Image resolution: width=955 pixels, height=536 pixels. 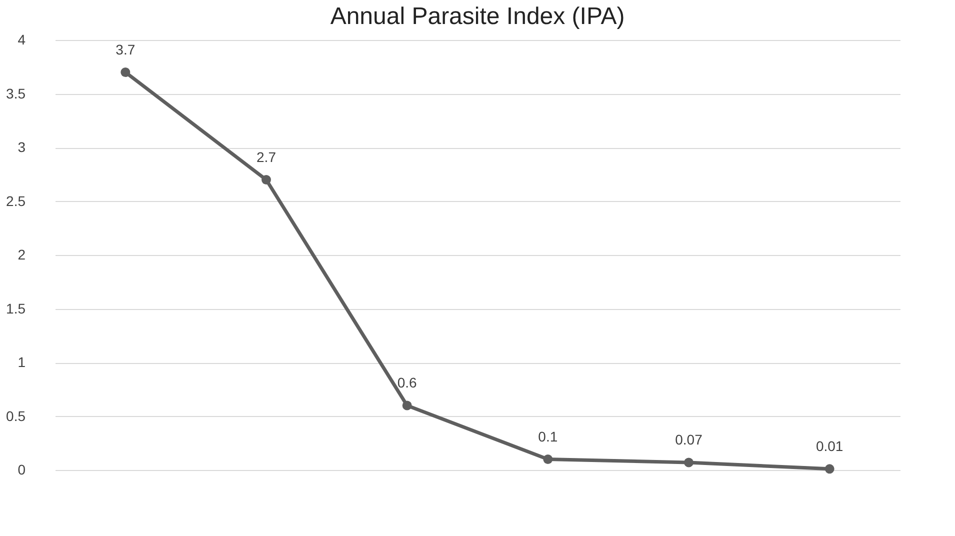 What do you see at coordinates (22, 362) in the screenshot?
I see `y-tick-label: 1` at bounding box center [22, 362].